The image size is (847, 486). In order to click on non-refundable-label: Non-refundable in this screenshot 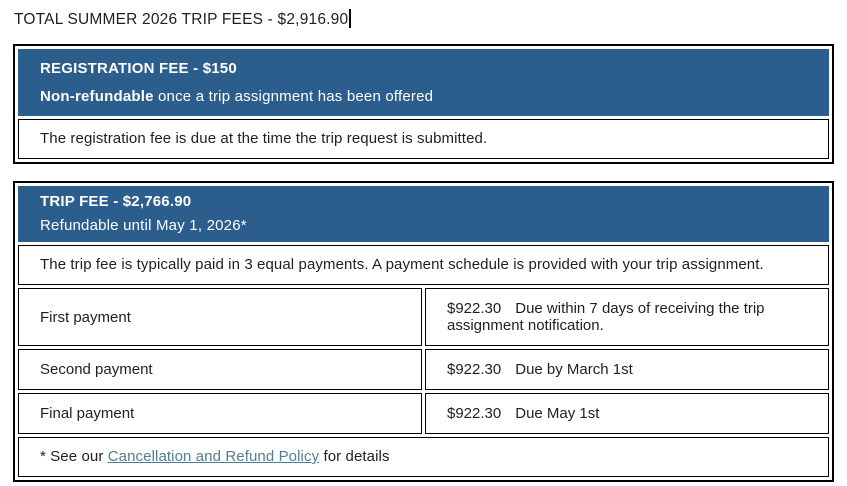, I will do `click(97, 96)`.